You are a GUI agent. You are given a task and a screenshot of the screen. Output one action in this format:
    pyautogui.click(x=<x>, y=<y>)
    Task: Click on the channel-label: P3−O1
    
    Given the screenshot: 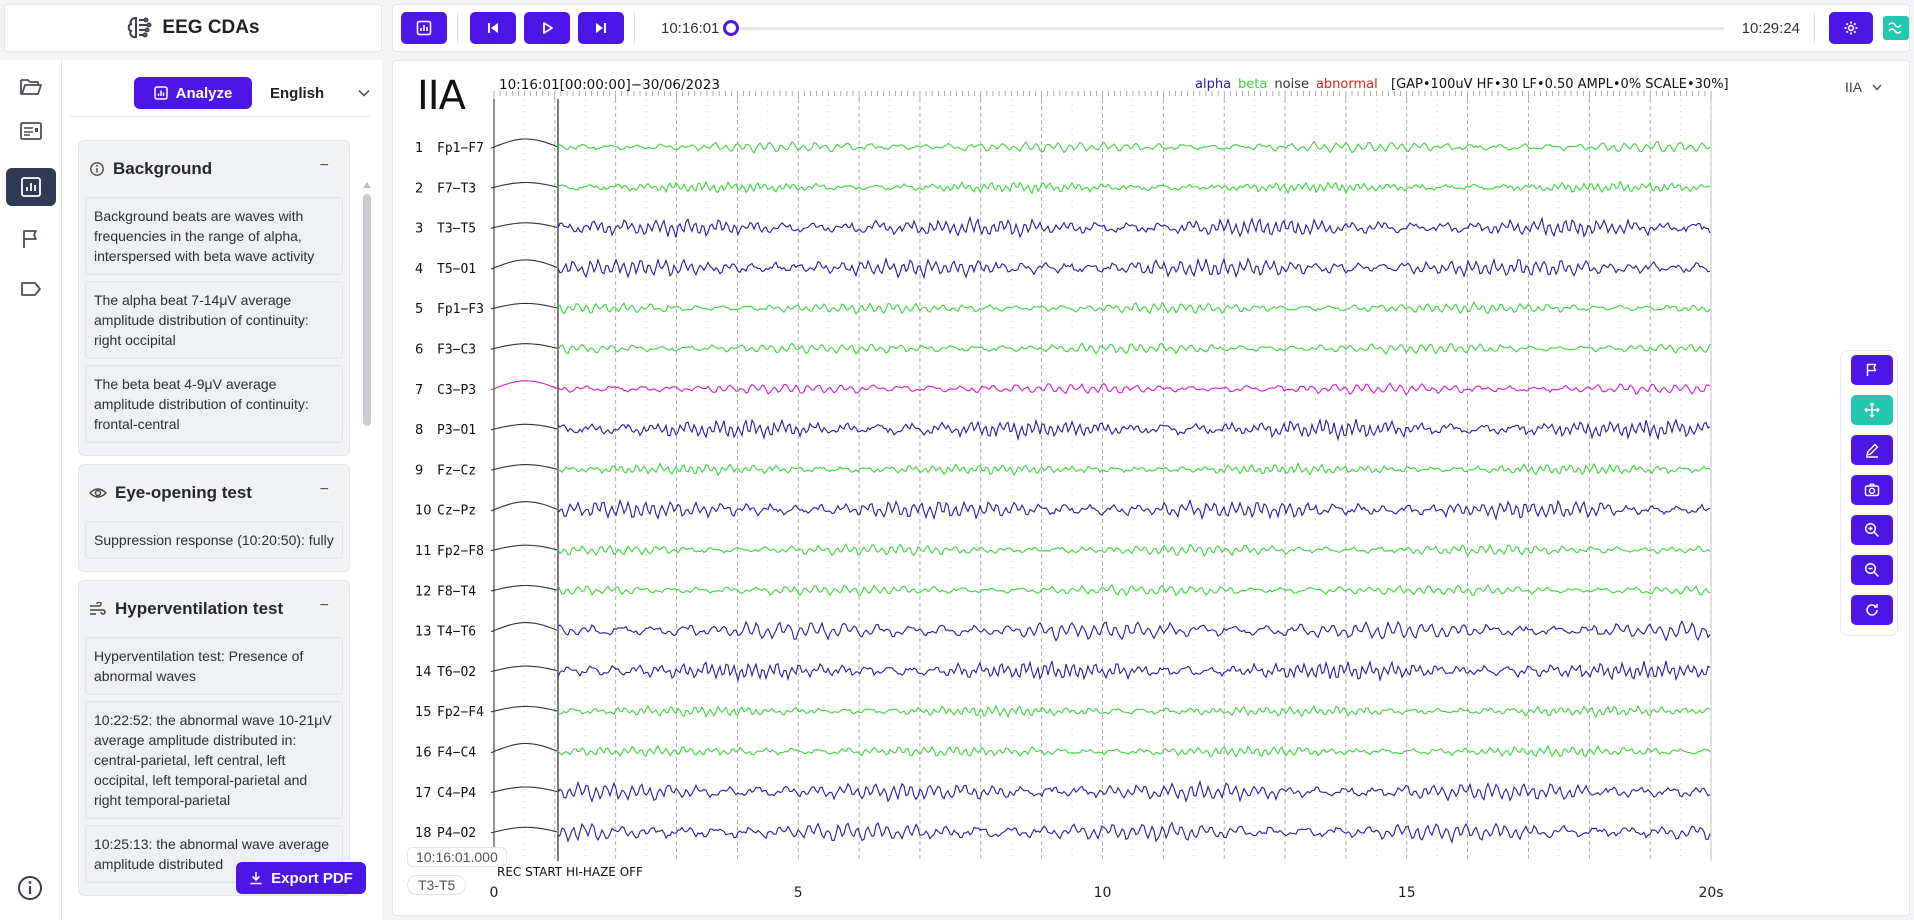 What is the action you would take?
    pyautogui.click(x=456, y=430)
    